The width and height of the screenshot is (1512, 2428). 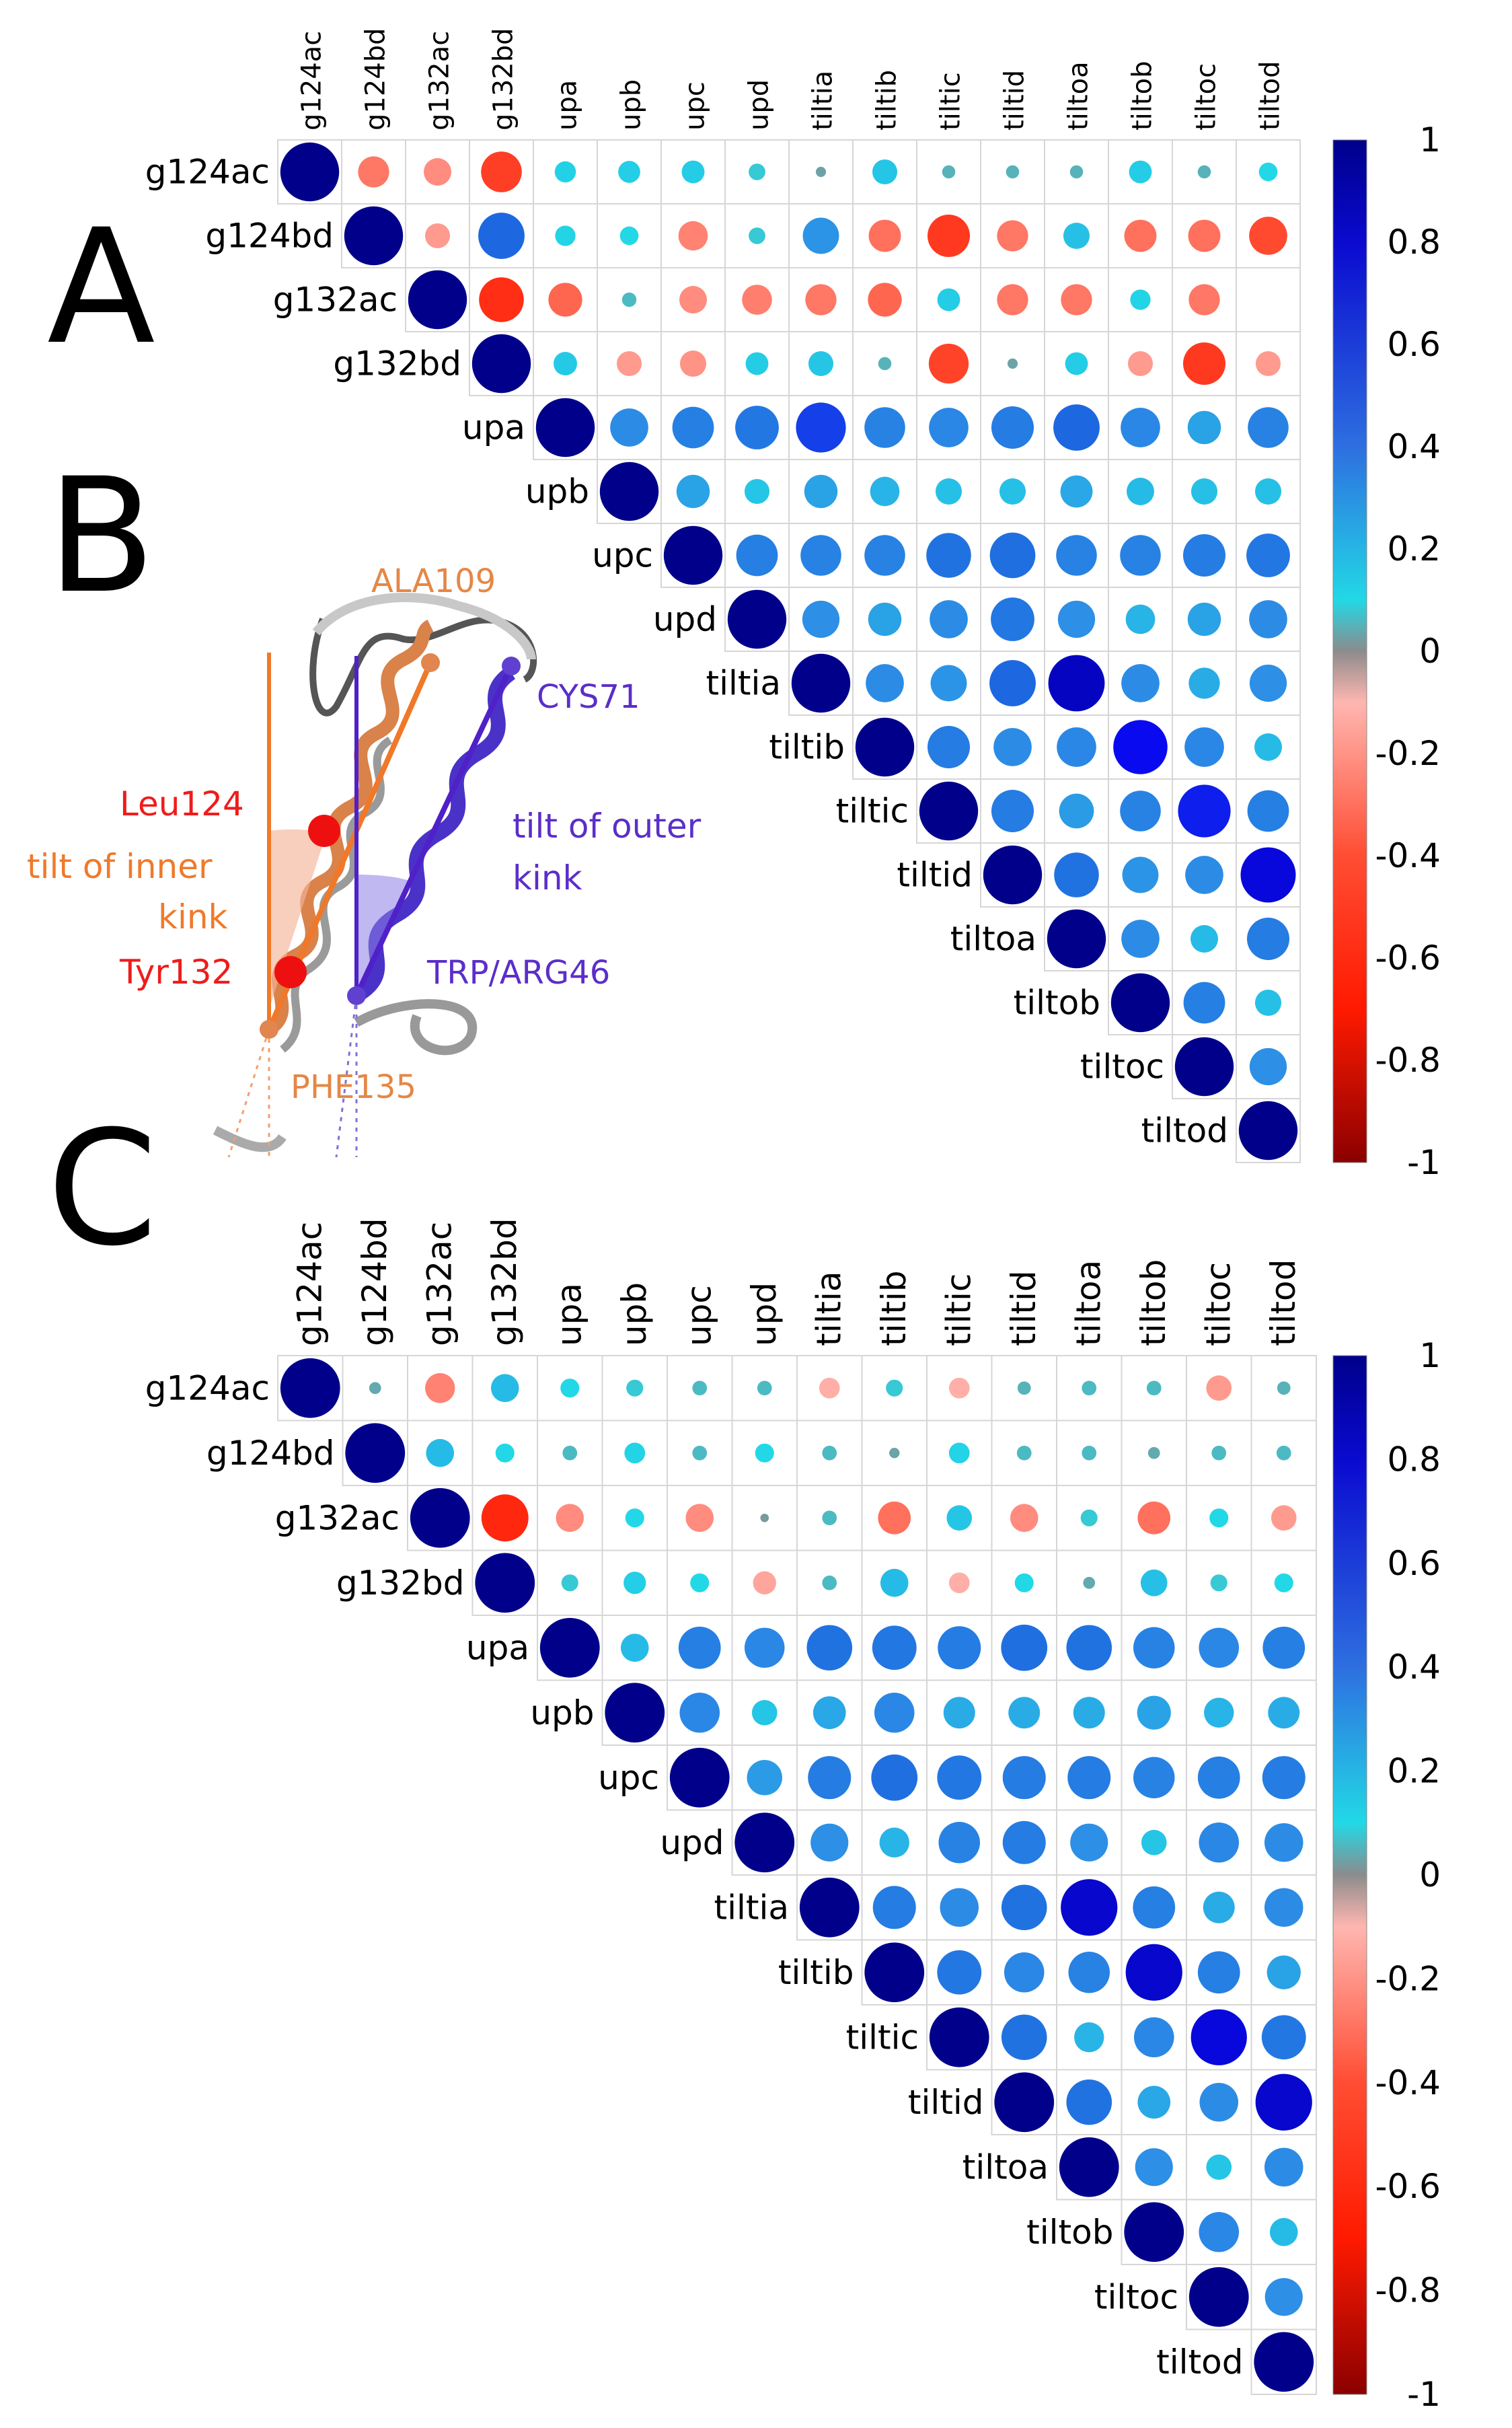 What do you see at coordinates (101, 537) in the screenshot?
I see `panel-label-b: B` at bounding box center [101, 537].